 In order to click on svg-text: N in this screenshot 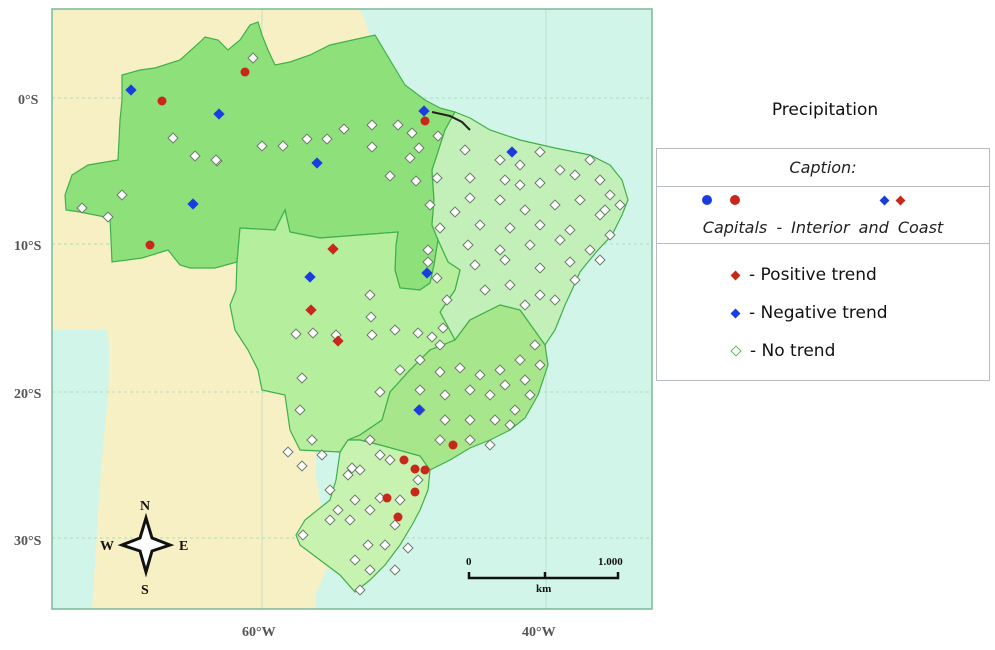, I will do `click(145, 506)`.